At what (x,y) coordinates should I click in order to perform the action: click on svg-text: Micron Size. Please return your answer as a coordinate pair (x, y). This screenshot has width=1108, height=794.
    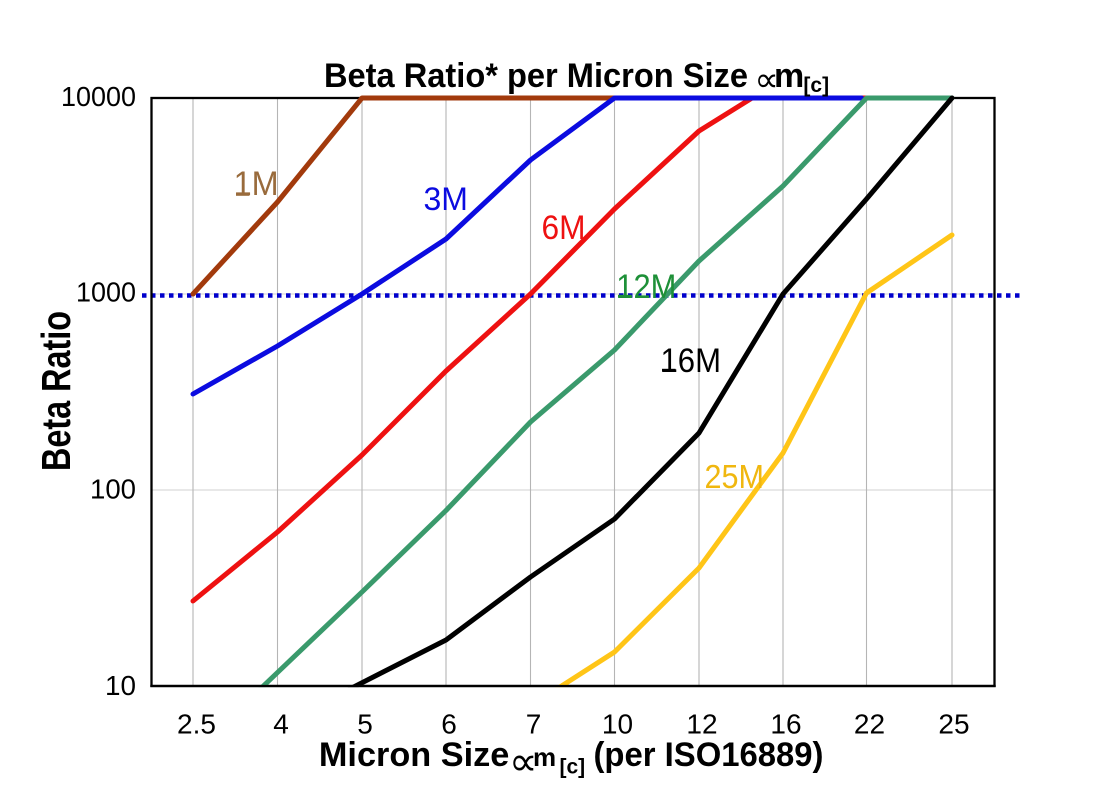
    Looking at the image, I should click on (414, 755).